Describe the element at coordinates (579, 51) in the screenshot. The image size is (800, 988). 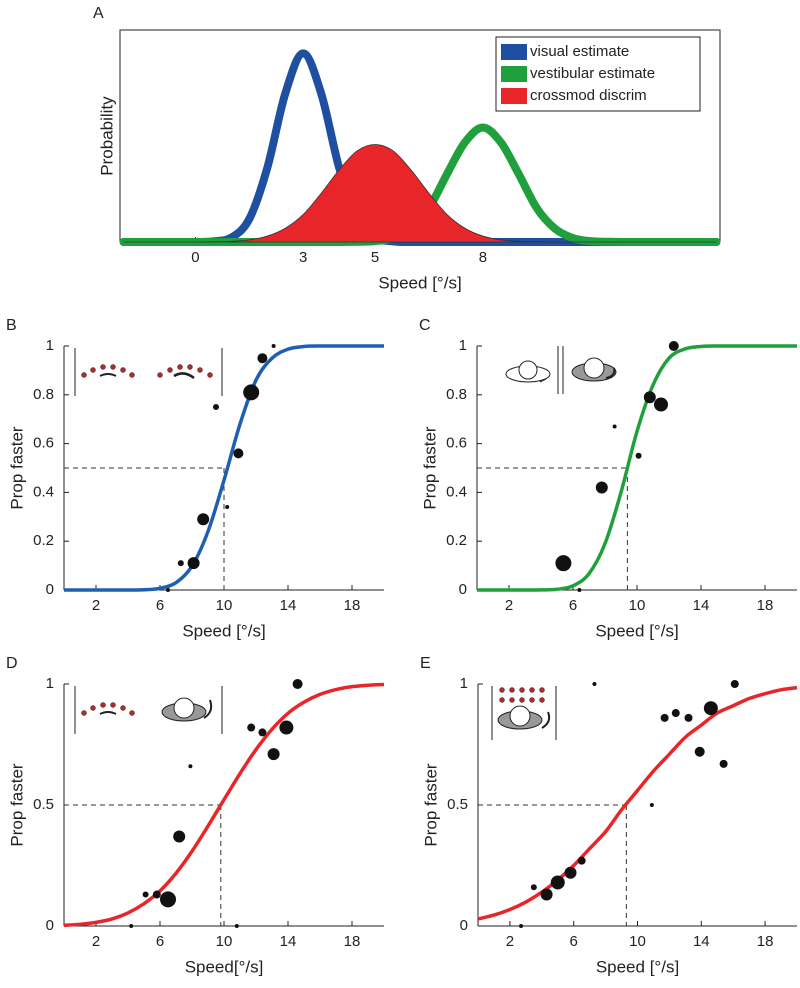
I see `legend-label: visual estimate` at that location.